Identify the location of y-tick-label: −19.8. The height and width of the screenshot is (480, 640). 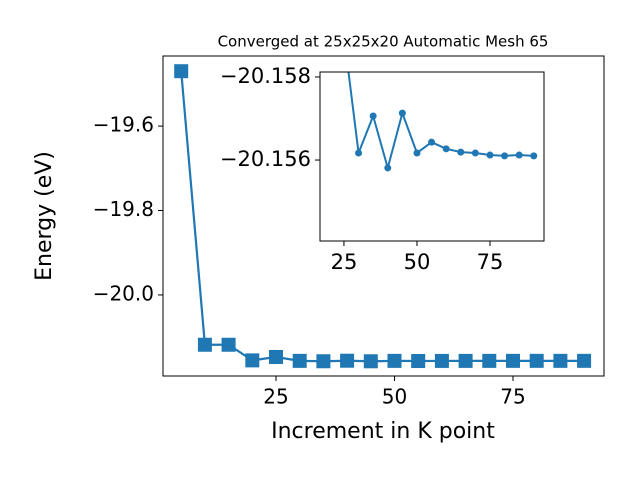
(123, 209).